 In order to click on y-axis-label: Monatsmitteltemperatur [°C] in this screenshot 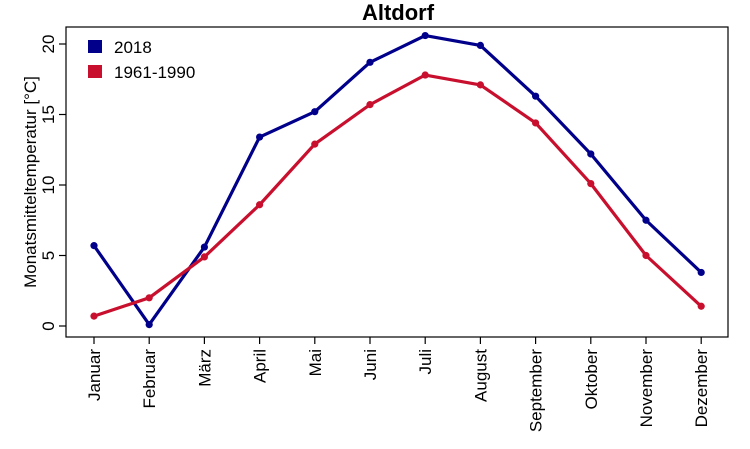, I will do `click(30, 182)`.